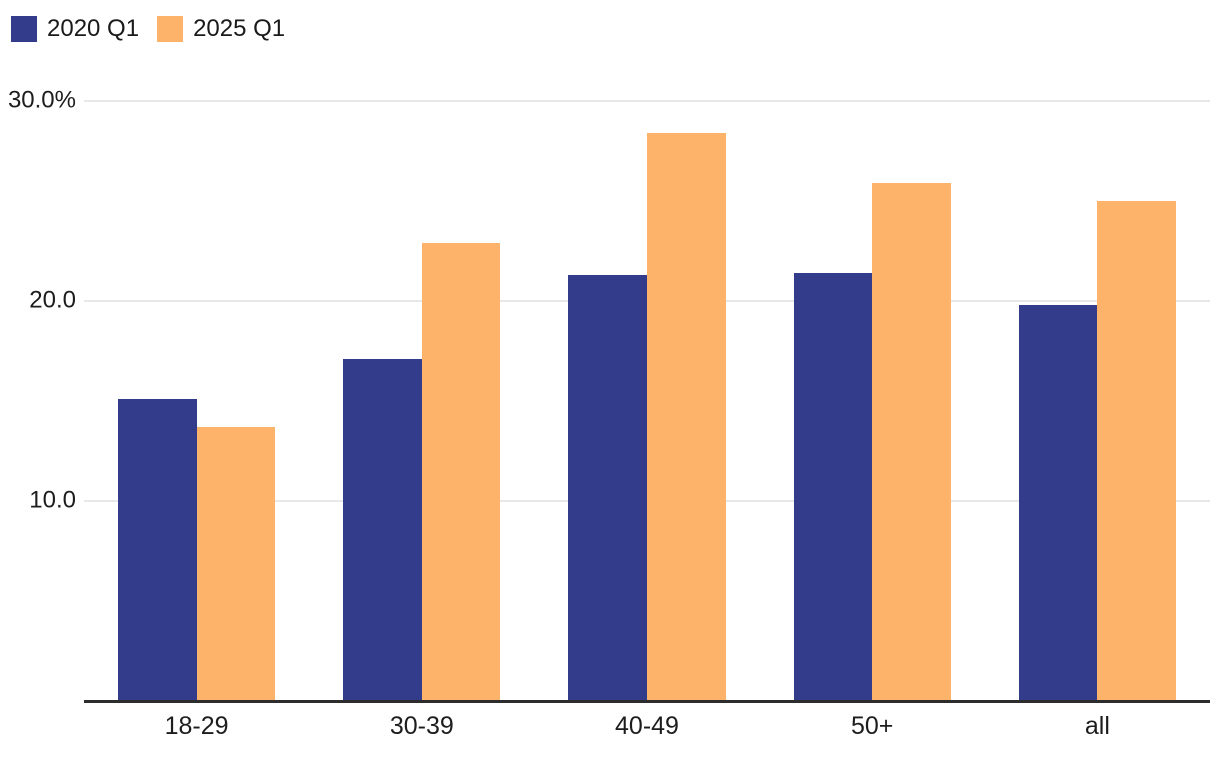 This screenshot has height=758, width=1220. Describe the element at coordinates (1136, 451) in the screenshot. I see `bar-2025-q1-all` at that location.